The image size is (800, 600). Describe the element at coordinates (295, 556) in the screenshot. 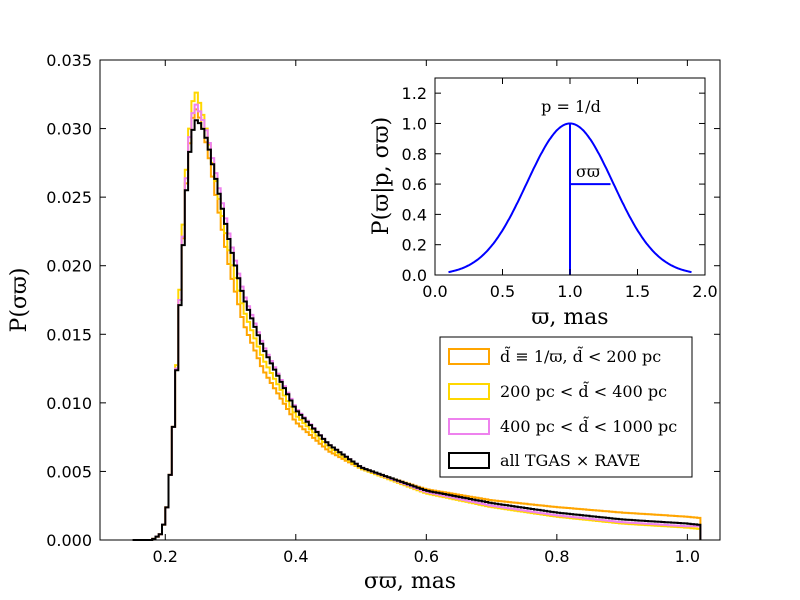

I see `main-x-tick-label: 0.4` at that location.